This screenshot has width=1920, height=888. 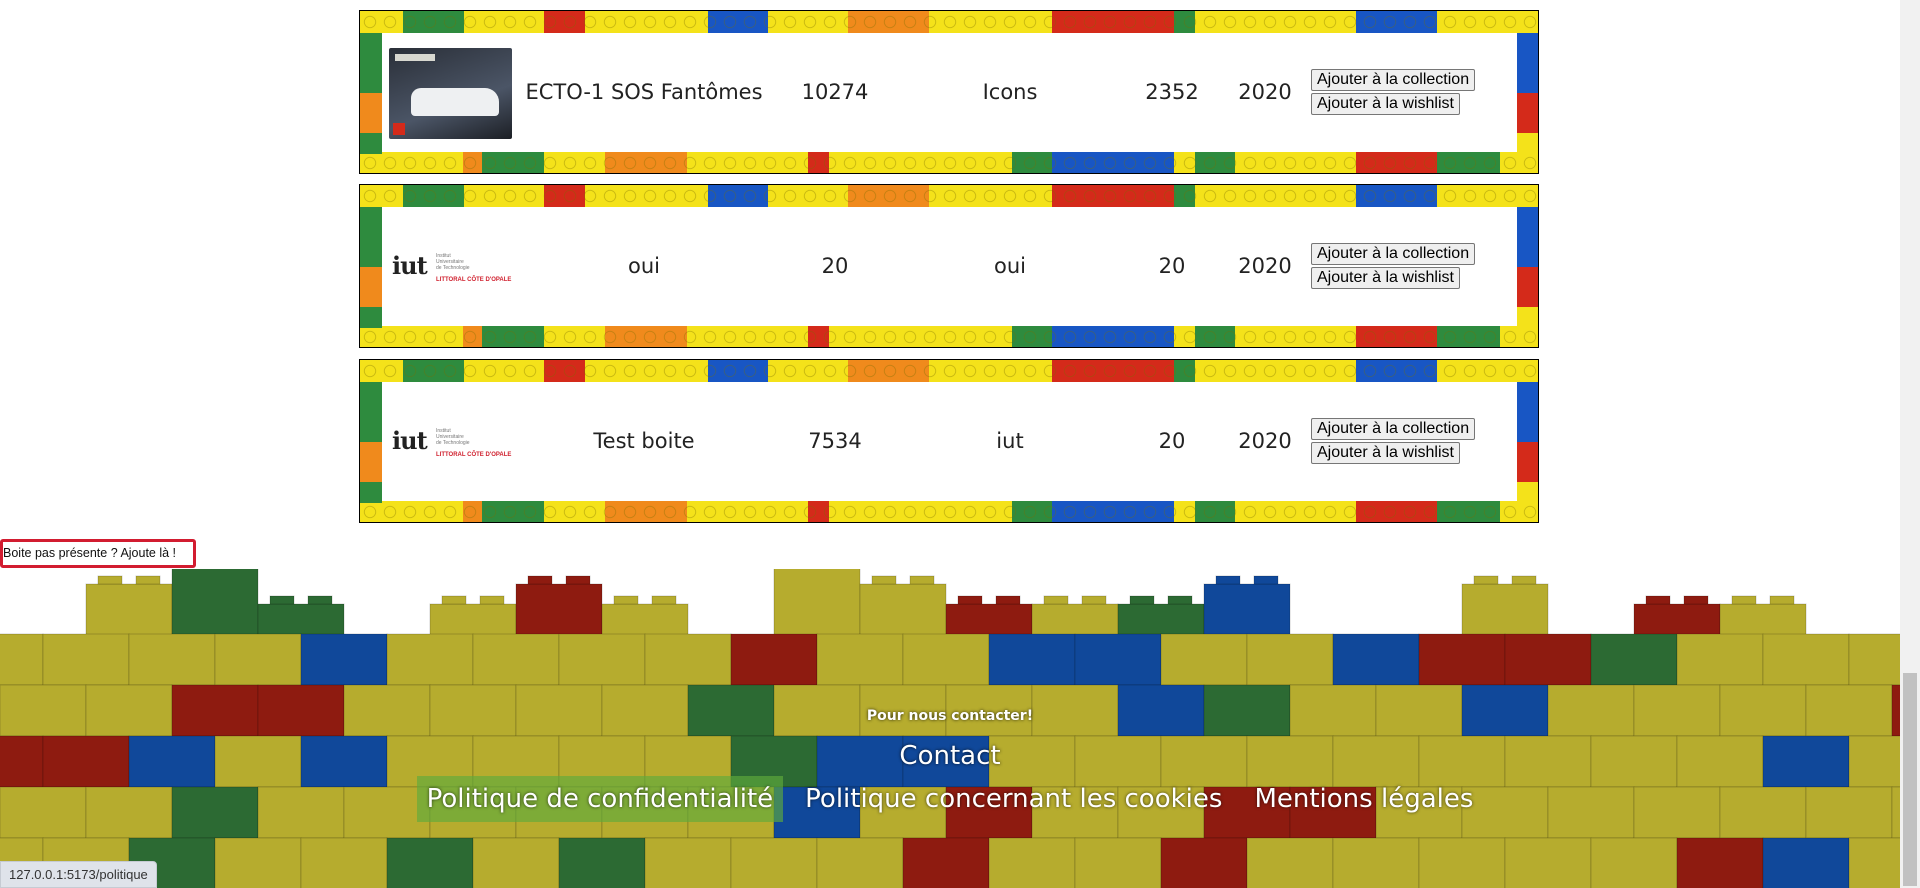 I want to click on logo-mark: iut, so click(x=410, y=440).